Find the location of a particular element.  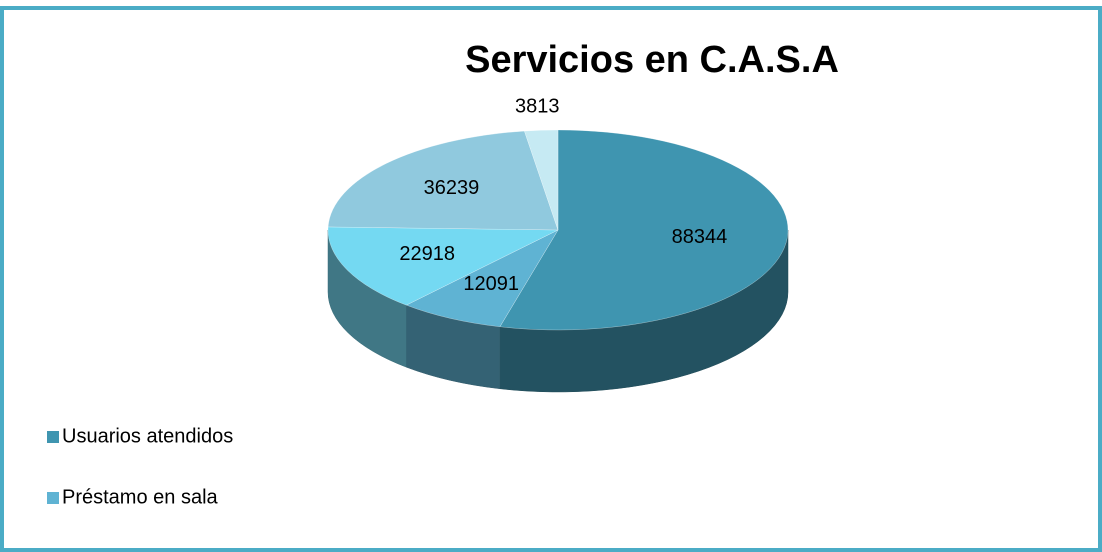

data-label: 3813 is located at coordinates (537, 107).